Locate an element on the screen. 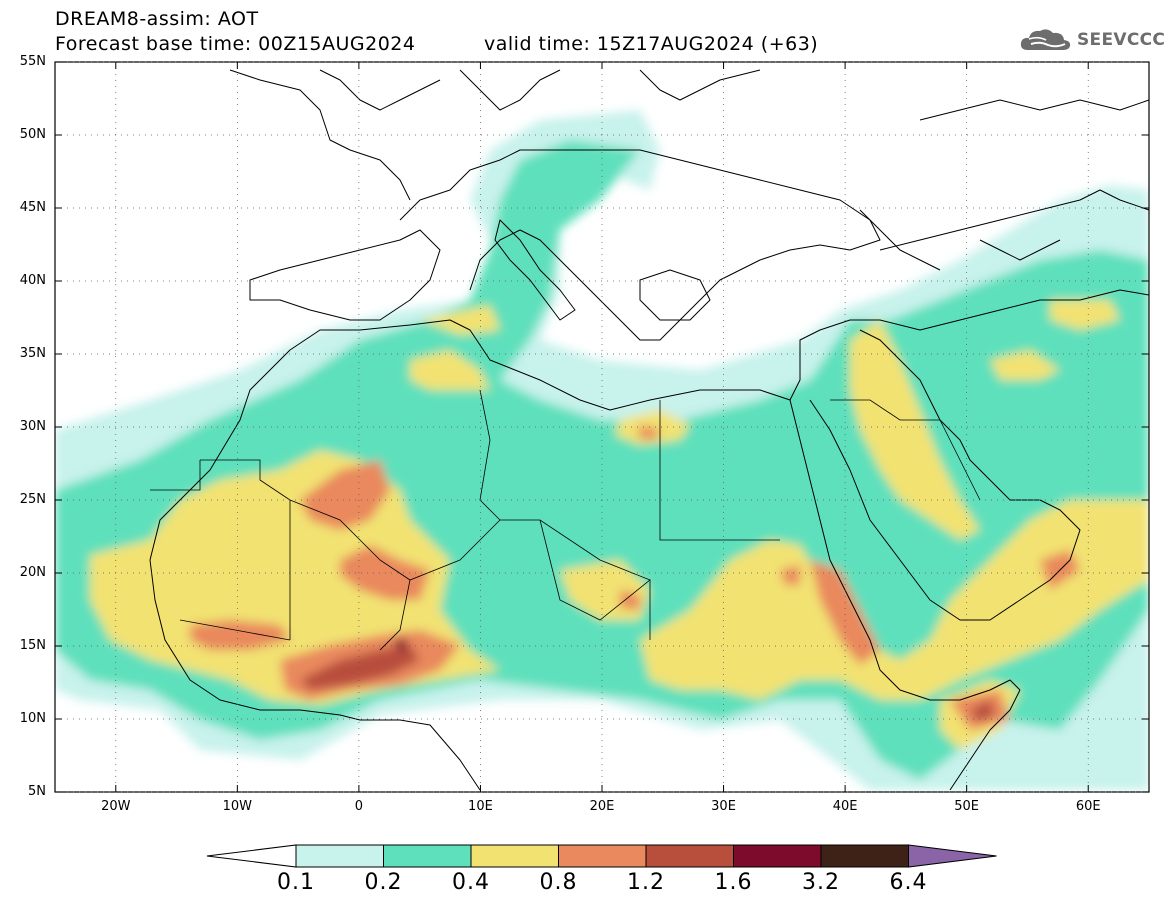  seevccc-logo: SEEVCCC is located at coordinates (1091, 40).